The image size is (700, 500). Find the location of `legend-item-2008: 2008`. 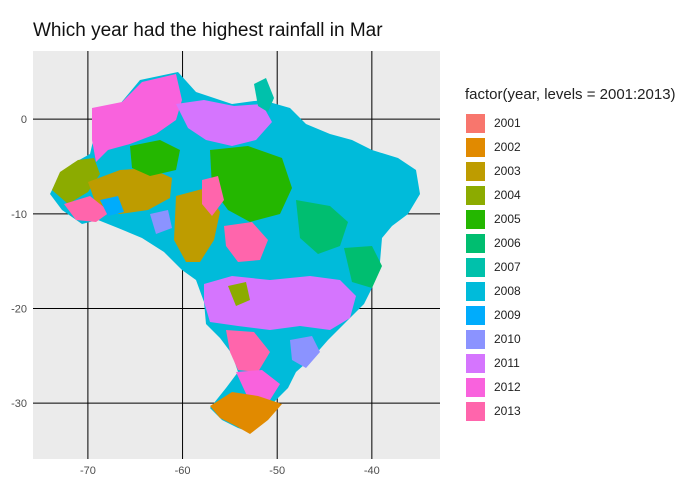

legend-item-2008: 2008 is located at coordinates (570, 291).